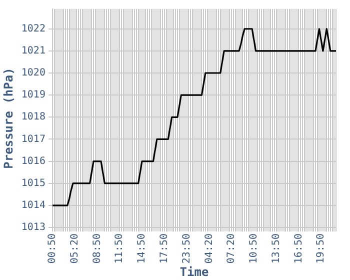 This screenshot has width=350, height=280. I want to click on x-tick-label: 04:20, so click(209, 248).